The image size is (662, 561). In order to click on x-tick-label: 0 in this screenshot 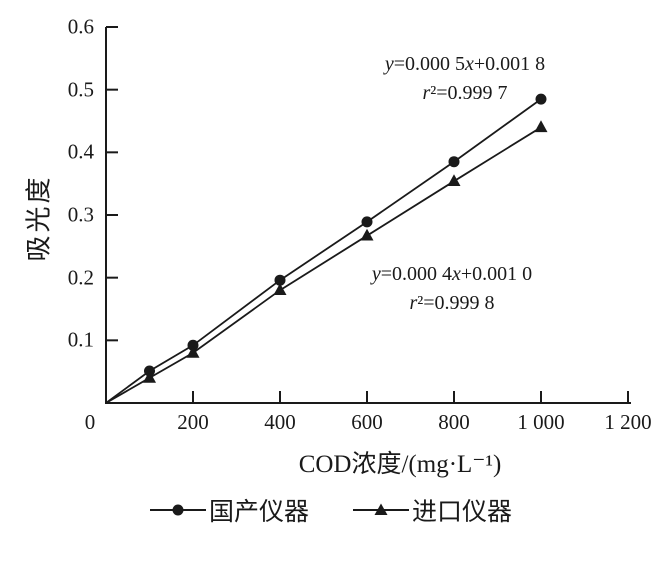, I will do `click(90, 422)`.